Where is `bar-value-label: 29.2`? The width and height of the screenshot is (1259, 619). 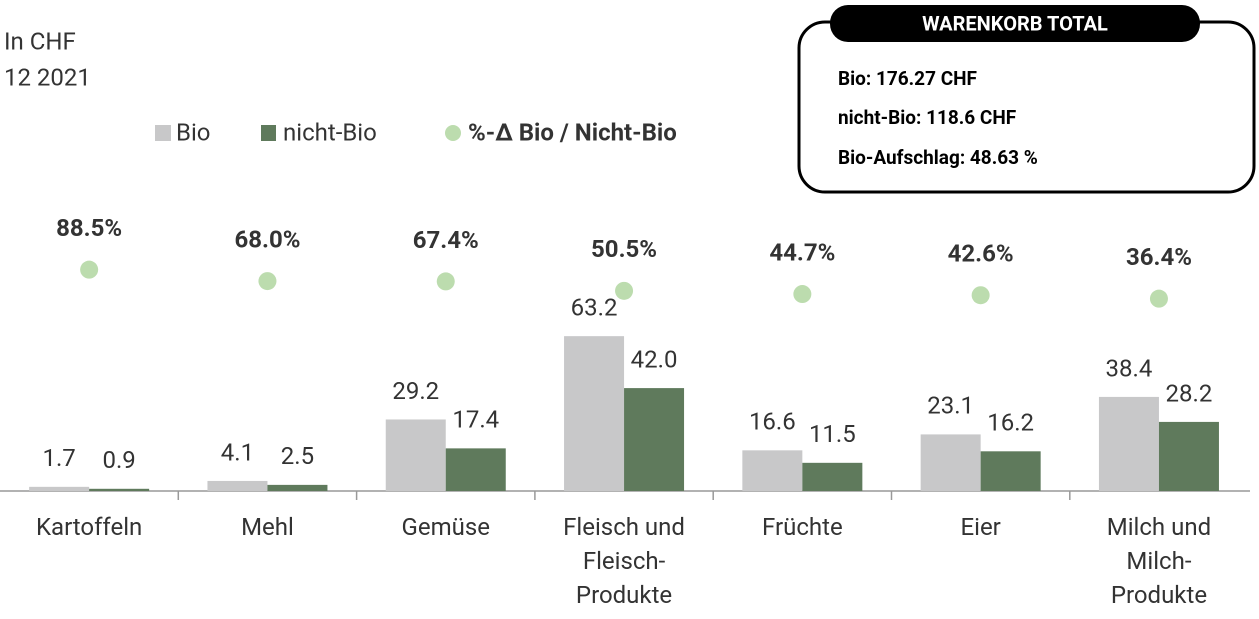
bar-value-label: 29.2 is located at coordinates (415, 391).